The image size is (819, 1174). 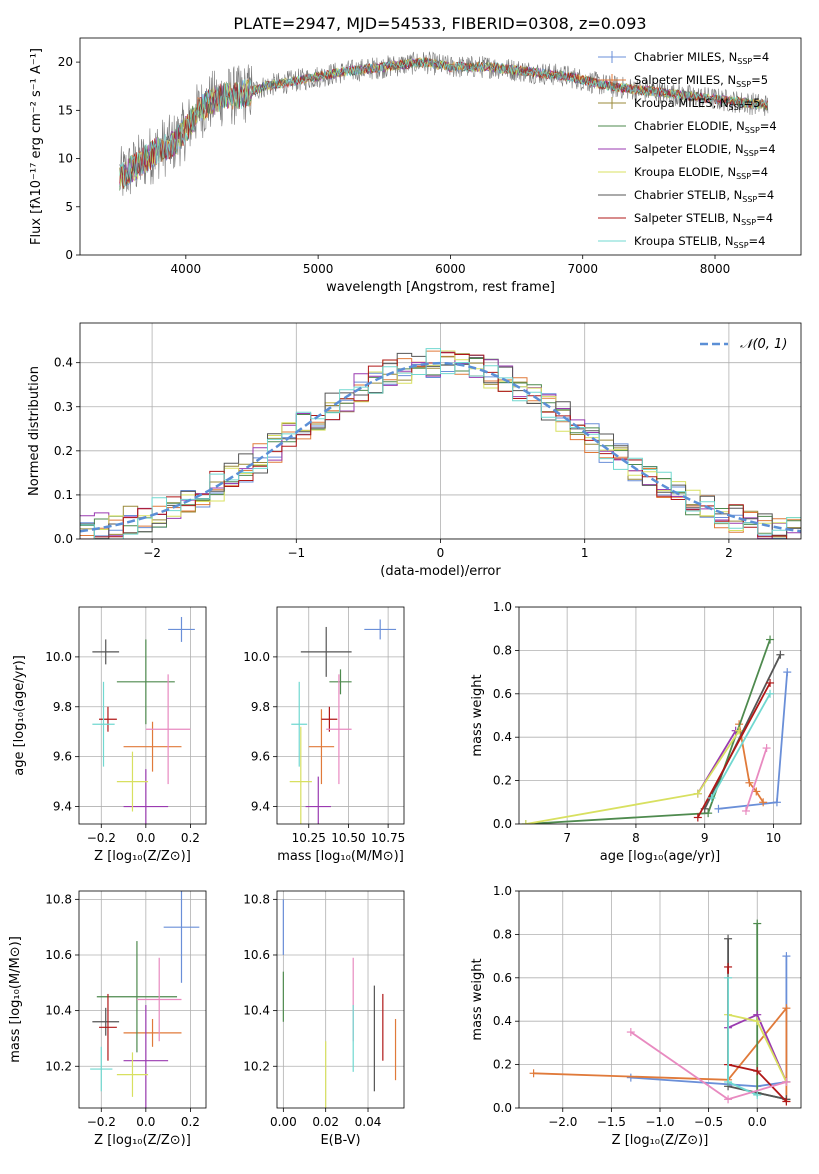 I want to click on y-axis-label: mass [log₁₀(M/M⊙)], so click(x=15, y=999).